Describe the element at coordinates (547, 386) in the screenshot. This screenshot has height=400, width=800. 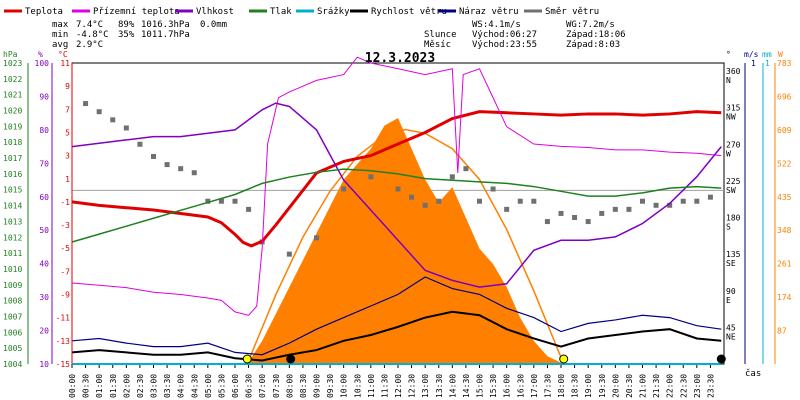
I see `x-tick-label: 17:30` at that location.